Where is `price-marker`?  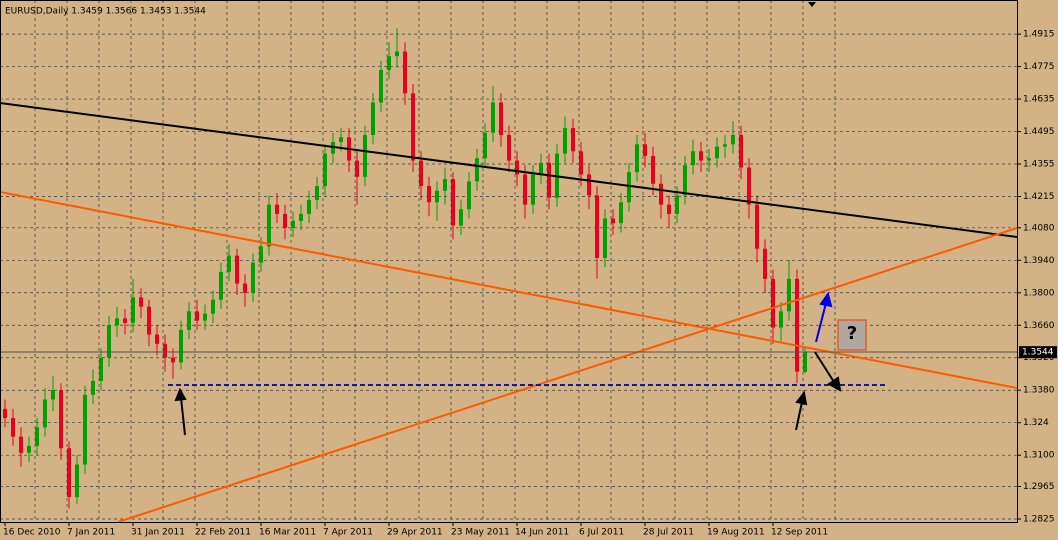 price-marker is located at coordinates (1038, 352).